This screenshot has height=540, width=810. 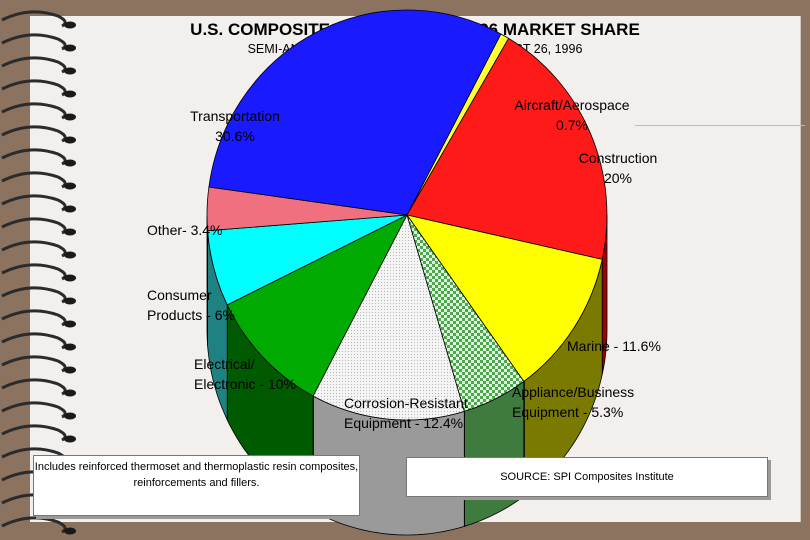 I want to click on slice-label-line: Transportation, so click(x=235, y=116).